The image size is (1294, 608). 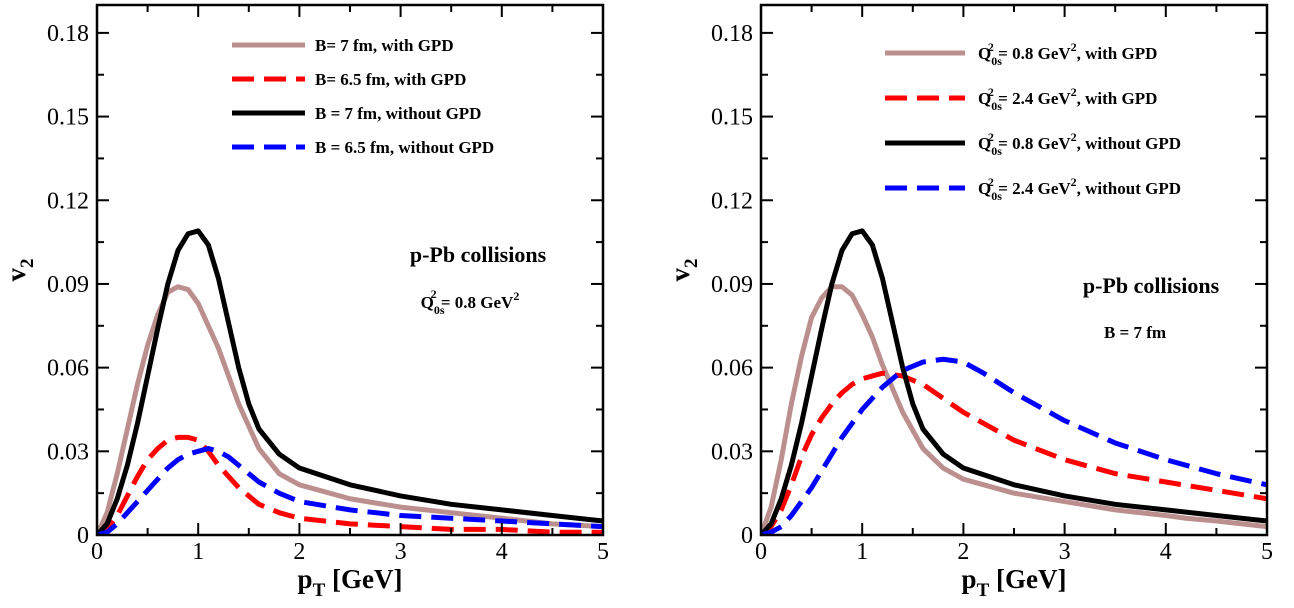 What do you see at coordinates (398, 113) in the screenshot?
I see `legend-label-3: B = 7 fm, without GPD` at bounding box center [398, 113].